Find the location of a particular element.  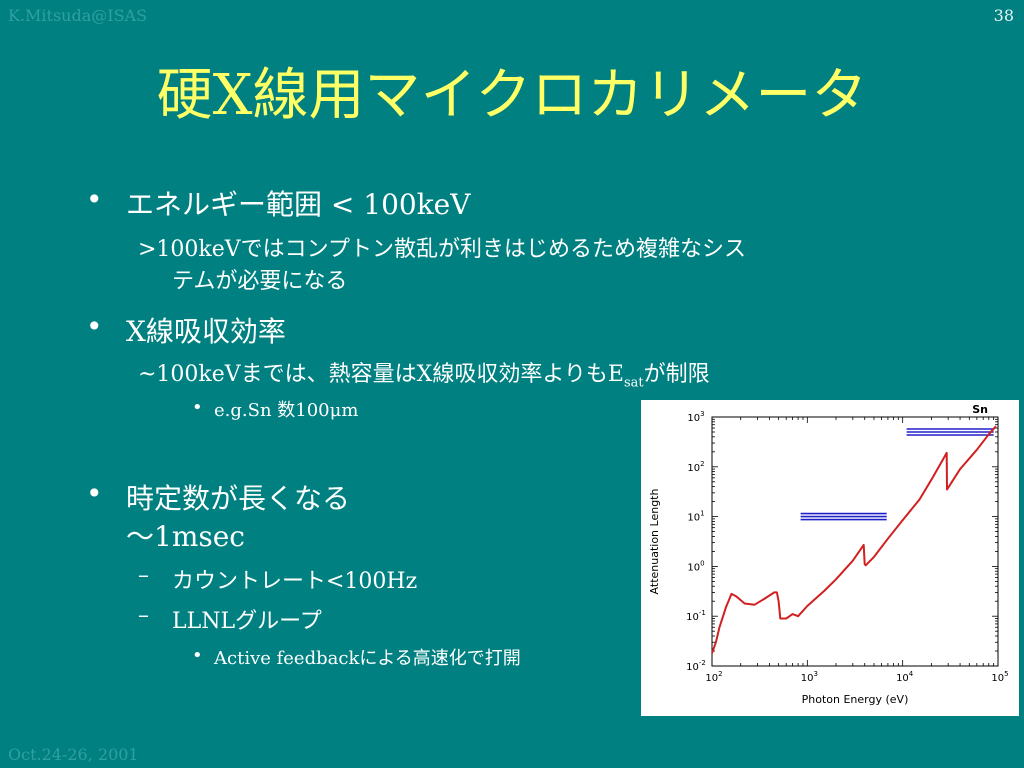

y-tick-label: 10¹ is located at coordinates (695, 517).